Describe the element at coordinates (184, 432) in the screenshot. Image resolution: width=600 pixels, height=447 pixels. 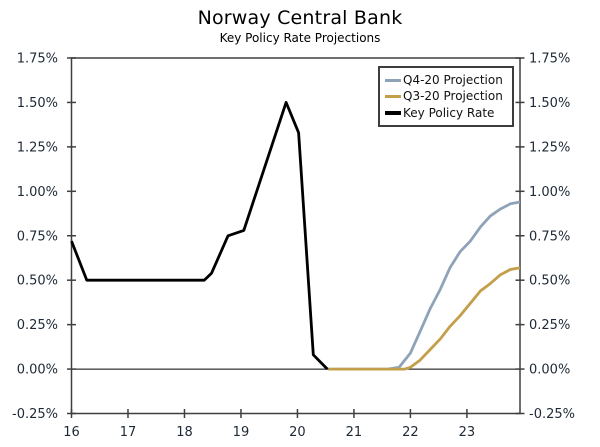
I see `x-axis-label: 18` at that location.